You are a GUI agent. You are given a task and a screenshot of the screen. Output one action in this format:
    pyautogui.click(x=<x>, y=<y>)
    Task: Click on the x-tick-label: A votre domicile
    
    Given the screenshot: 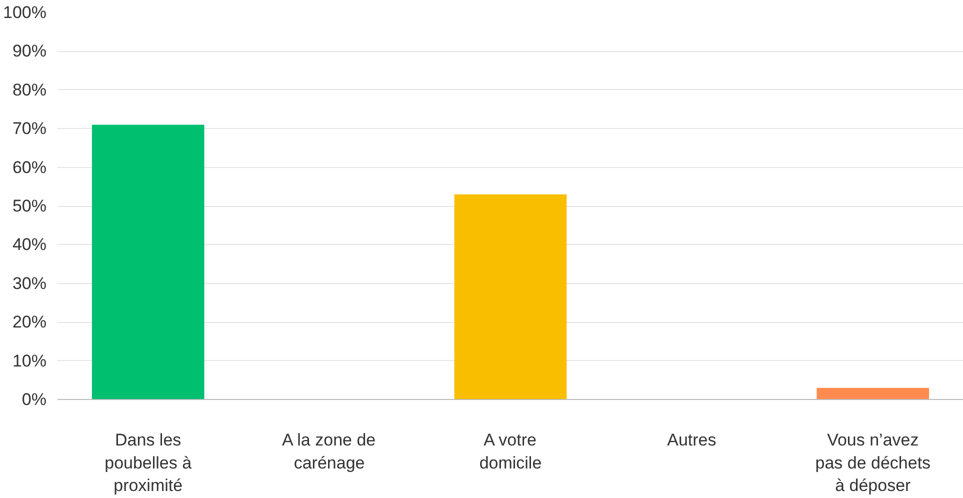 What is the action you would take?
    pyautogui.click(x=510, y=451)
    